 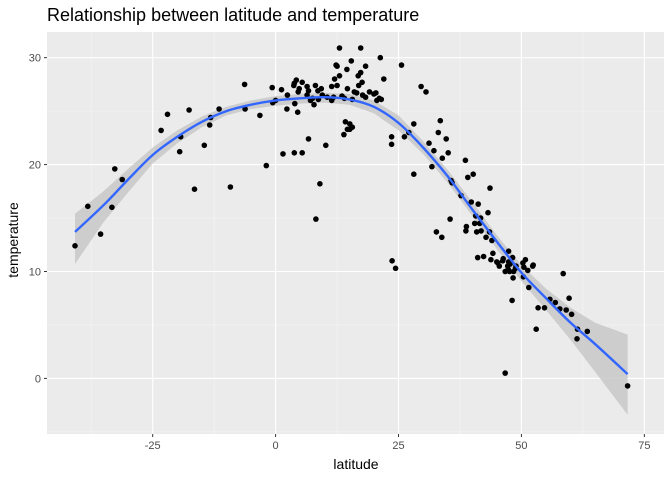 What do you see at coordinates (644, 446) in the screenshot?
I see `x-tick-label: 75` at bounding box center [644, 446].